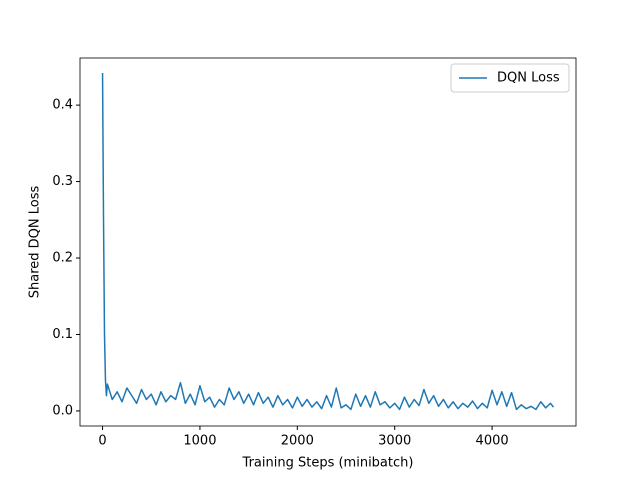  I want to click on y-tick-label: 0.3, so click(62, 181).